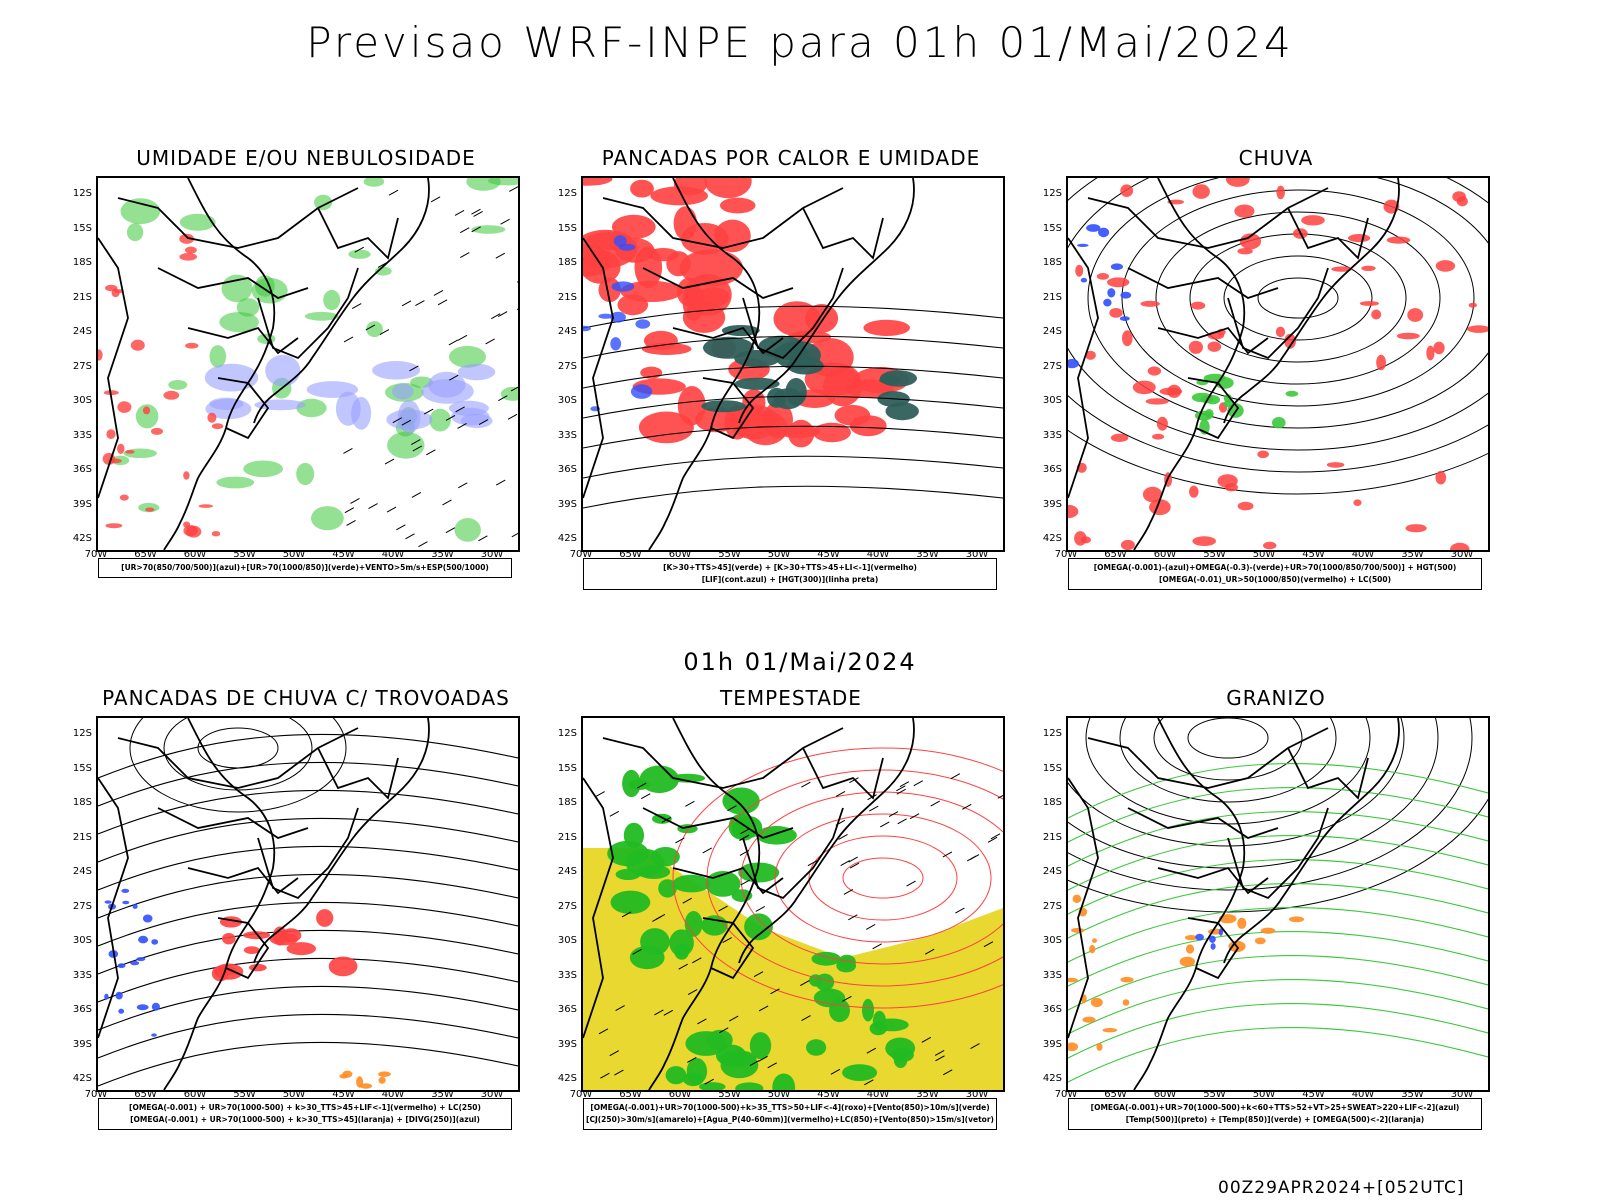 The height and width of the screenshot is (1200, 1600). I want to click on longitude-tick-label: 45W, so click(1313, 1094).